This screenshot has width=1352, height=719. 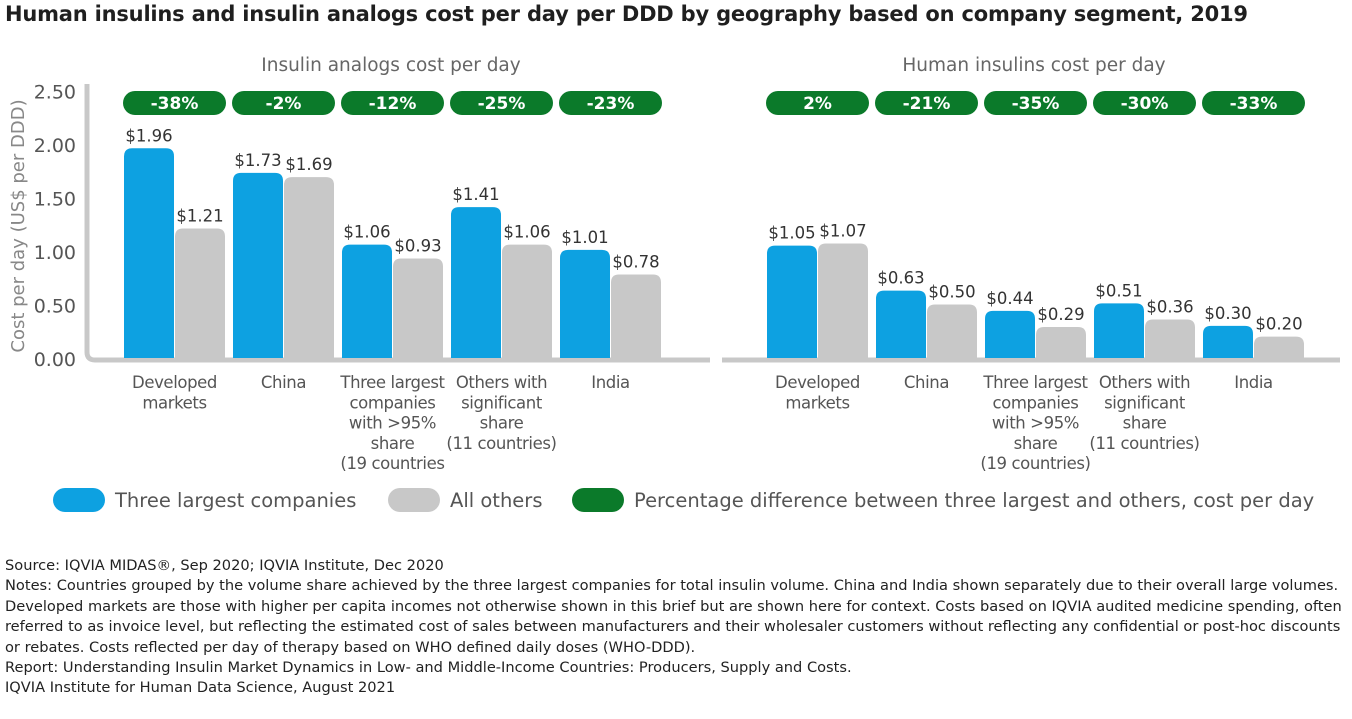 I want to click on bar-value-label: $1.21, so click(x=199, y=216).